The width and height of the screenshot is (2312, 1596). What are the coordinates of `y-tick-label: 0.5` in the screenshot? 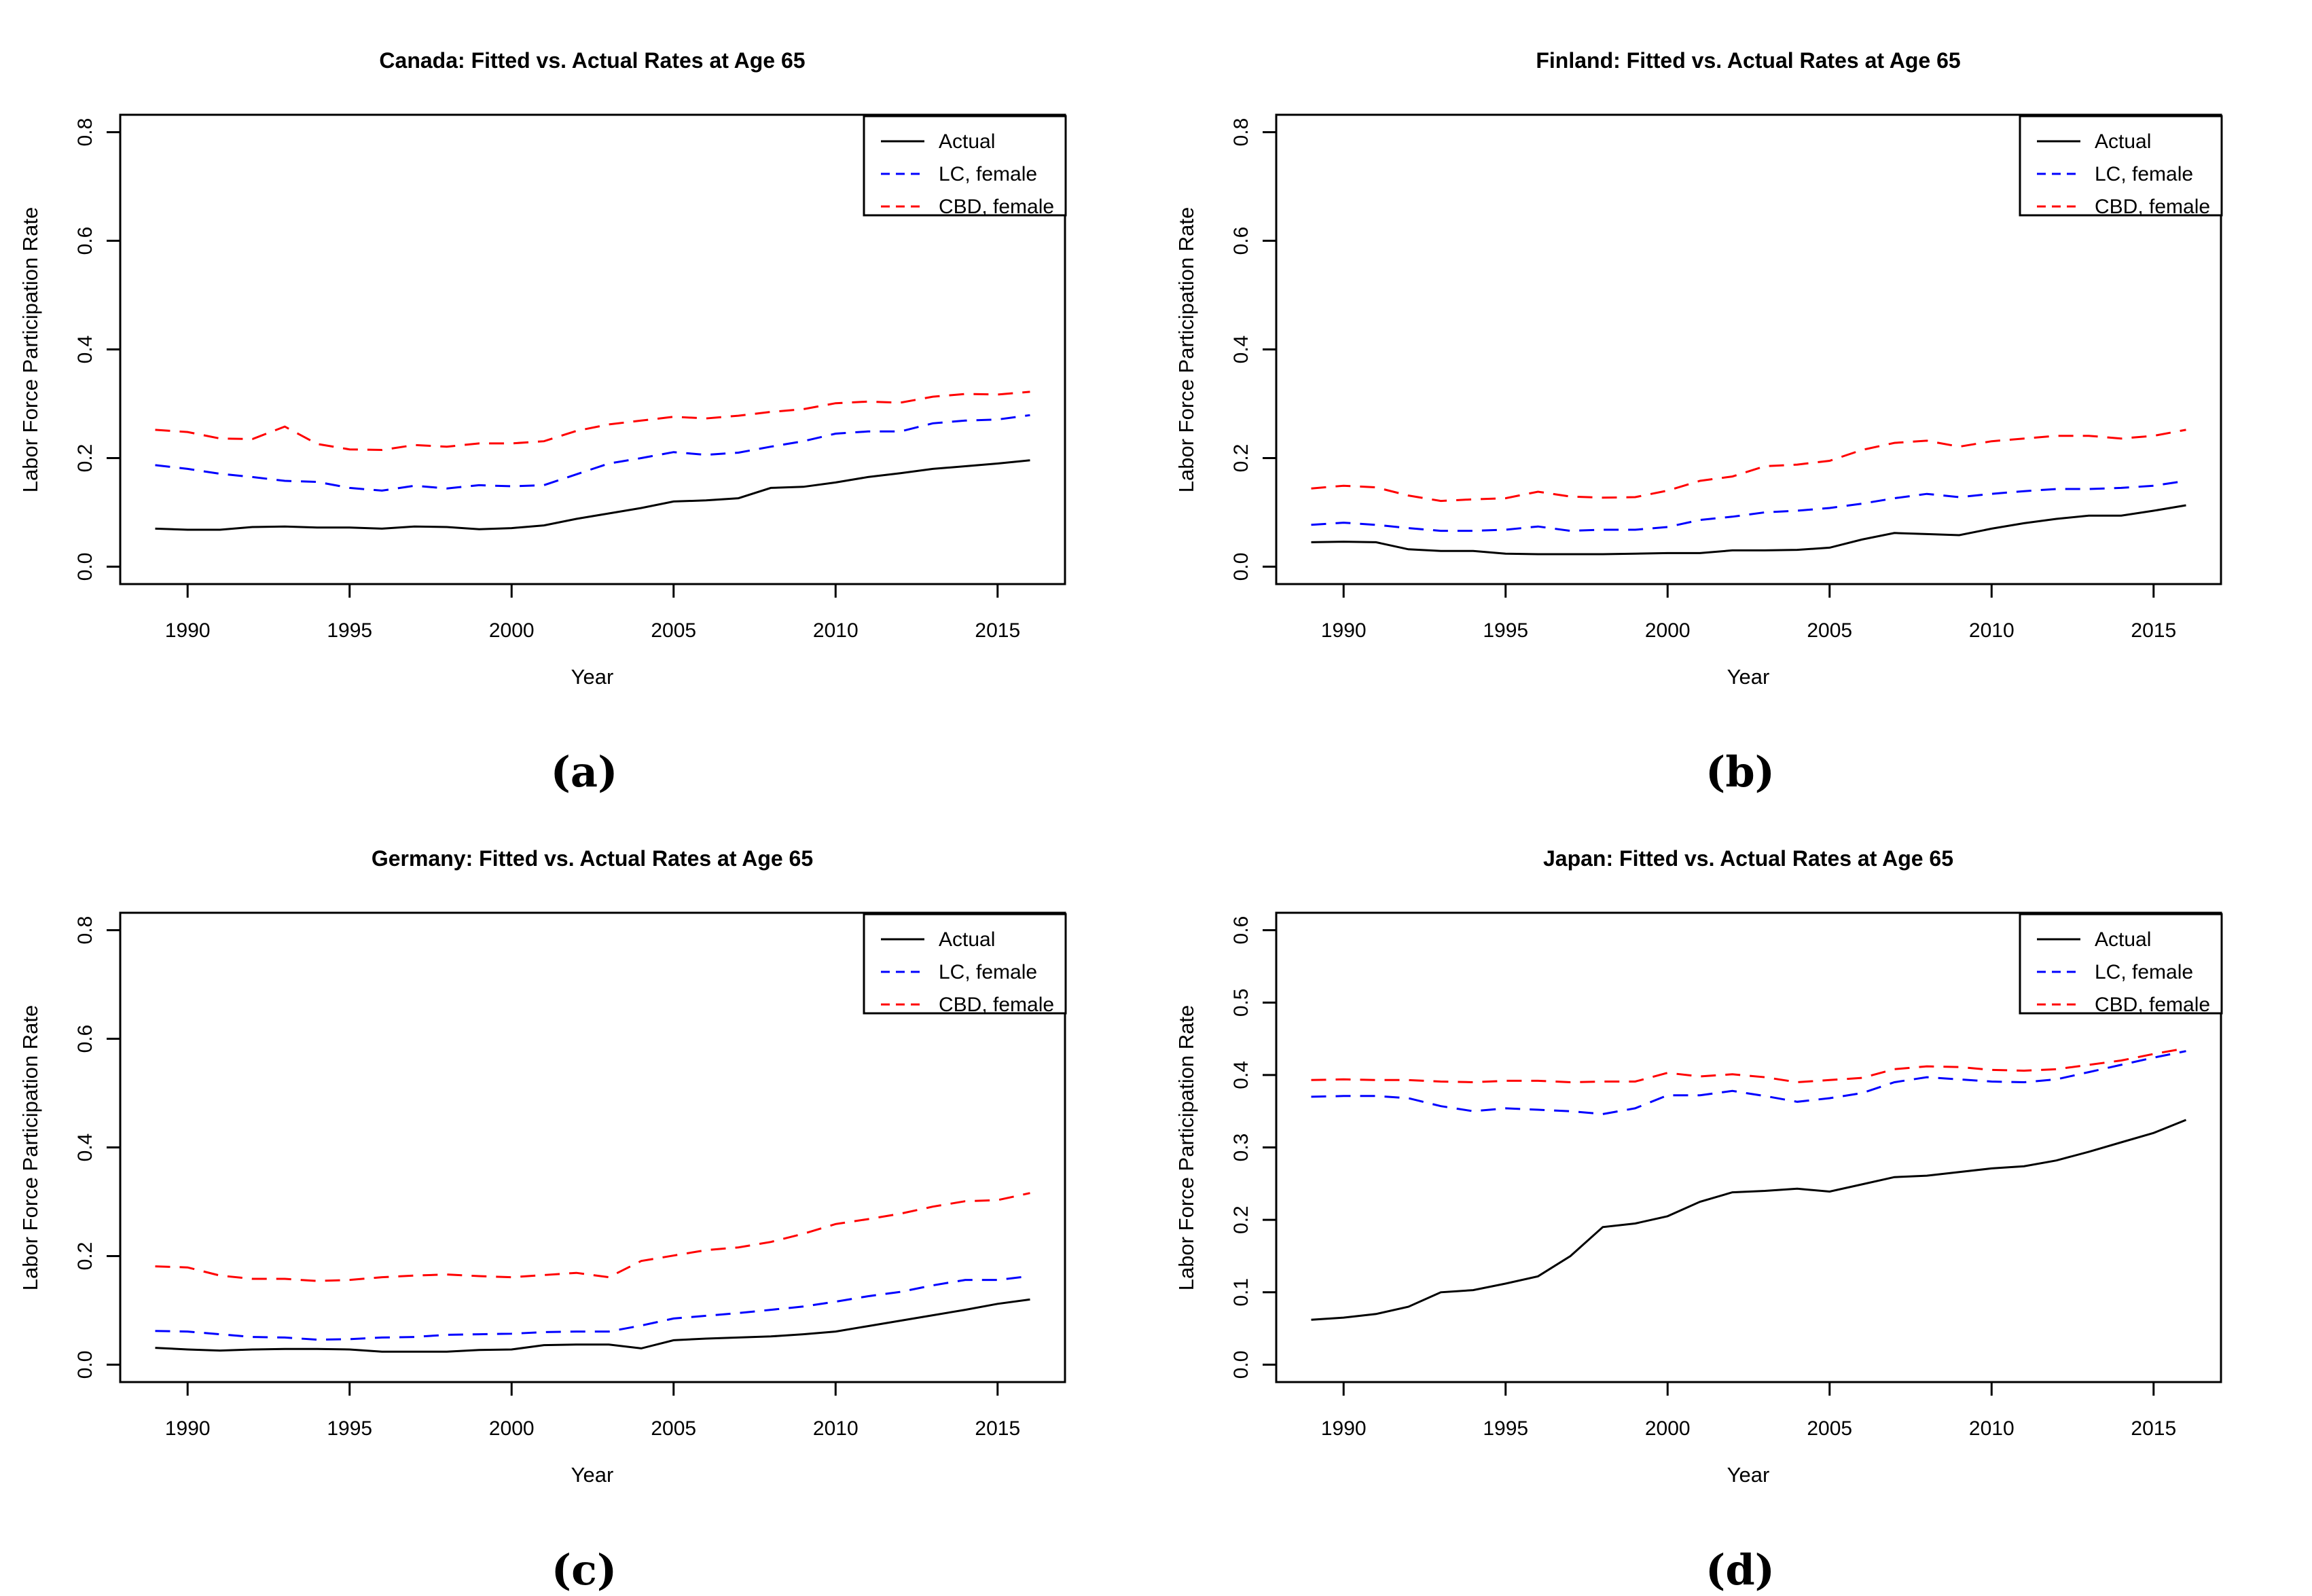 It's located at (1241, 1002).